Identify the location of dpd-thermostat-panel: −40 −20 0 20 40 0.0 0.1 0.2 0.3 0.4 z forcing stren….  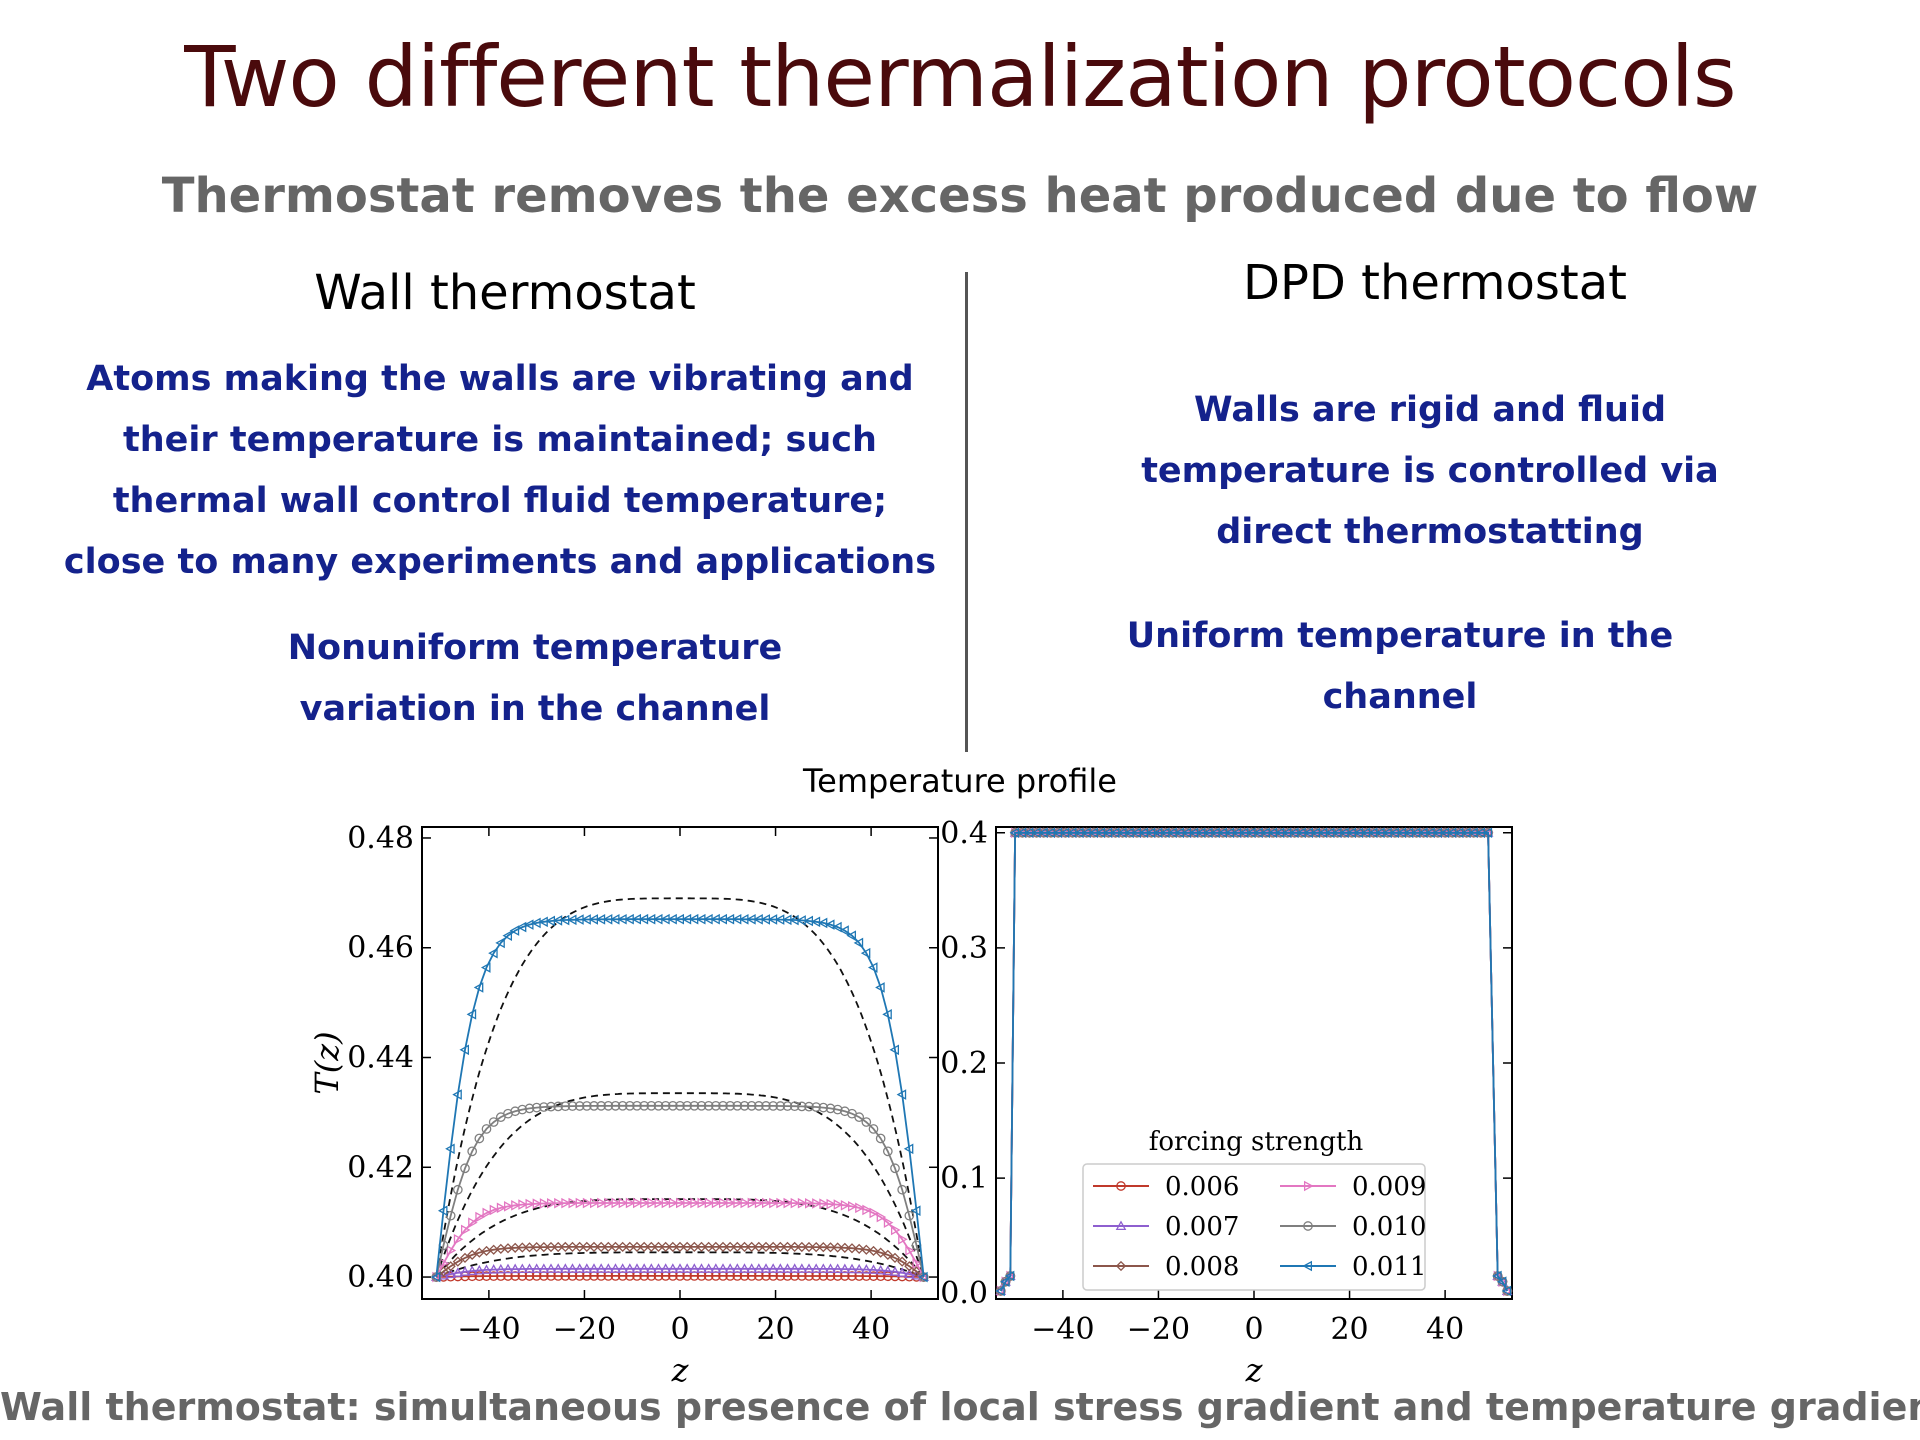
(1226, 1102).